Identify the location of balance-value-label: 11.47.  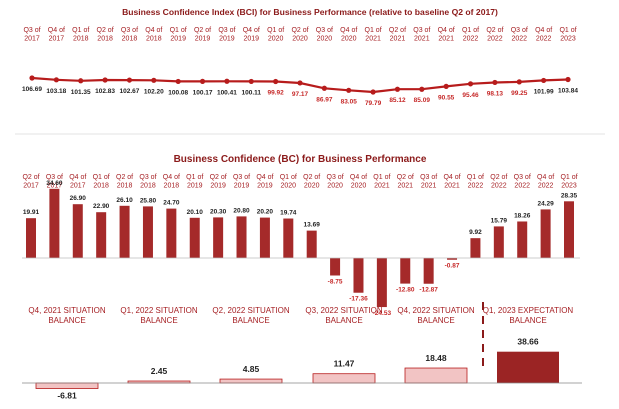
(344, 364).